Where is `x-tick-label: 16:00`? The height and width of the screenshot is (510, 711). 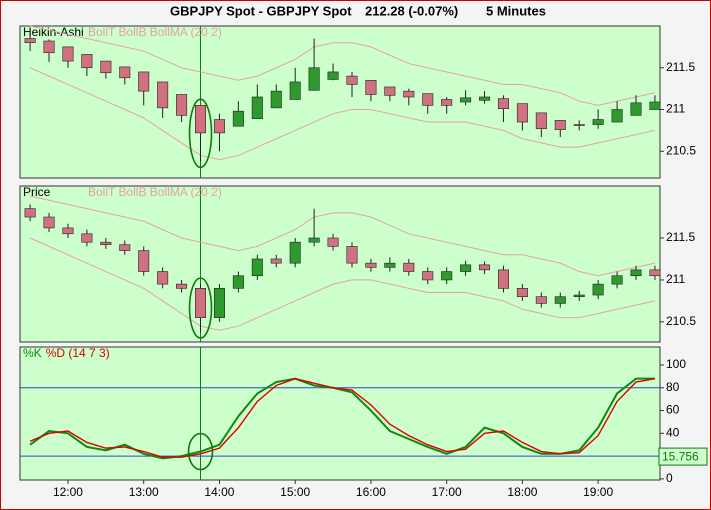
x-tick-label: 16:00 is located at coordinates (371, 492).